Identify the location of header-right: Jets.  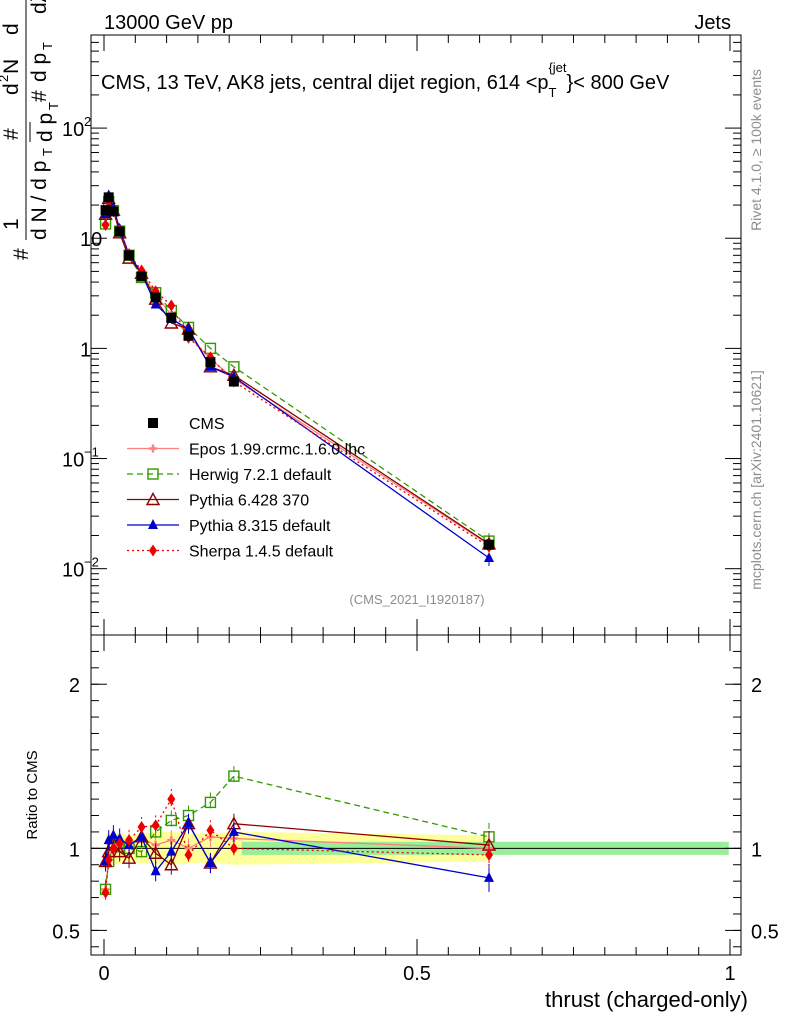
(712, 23).